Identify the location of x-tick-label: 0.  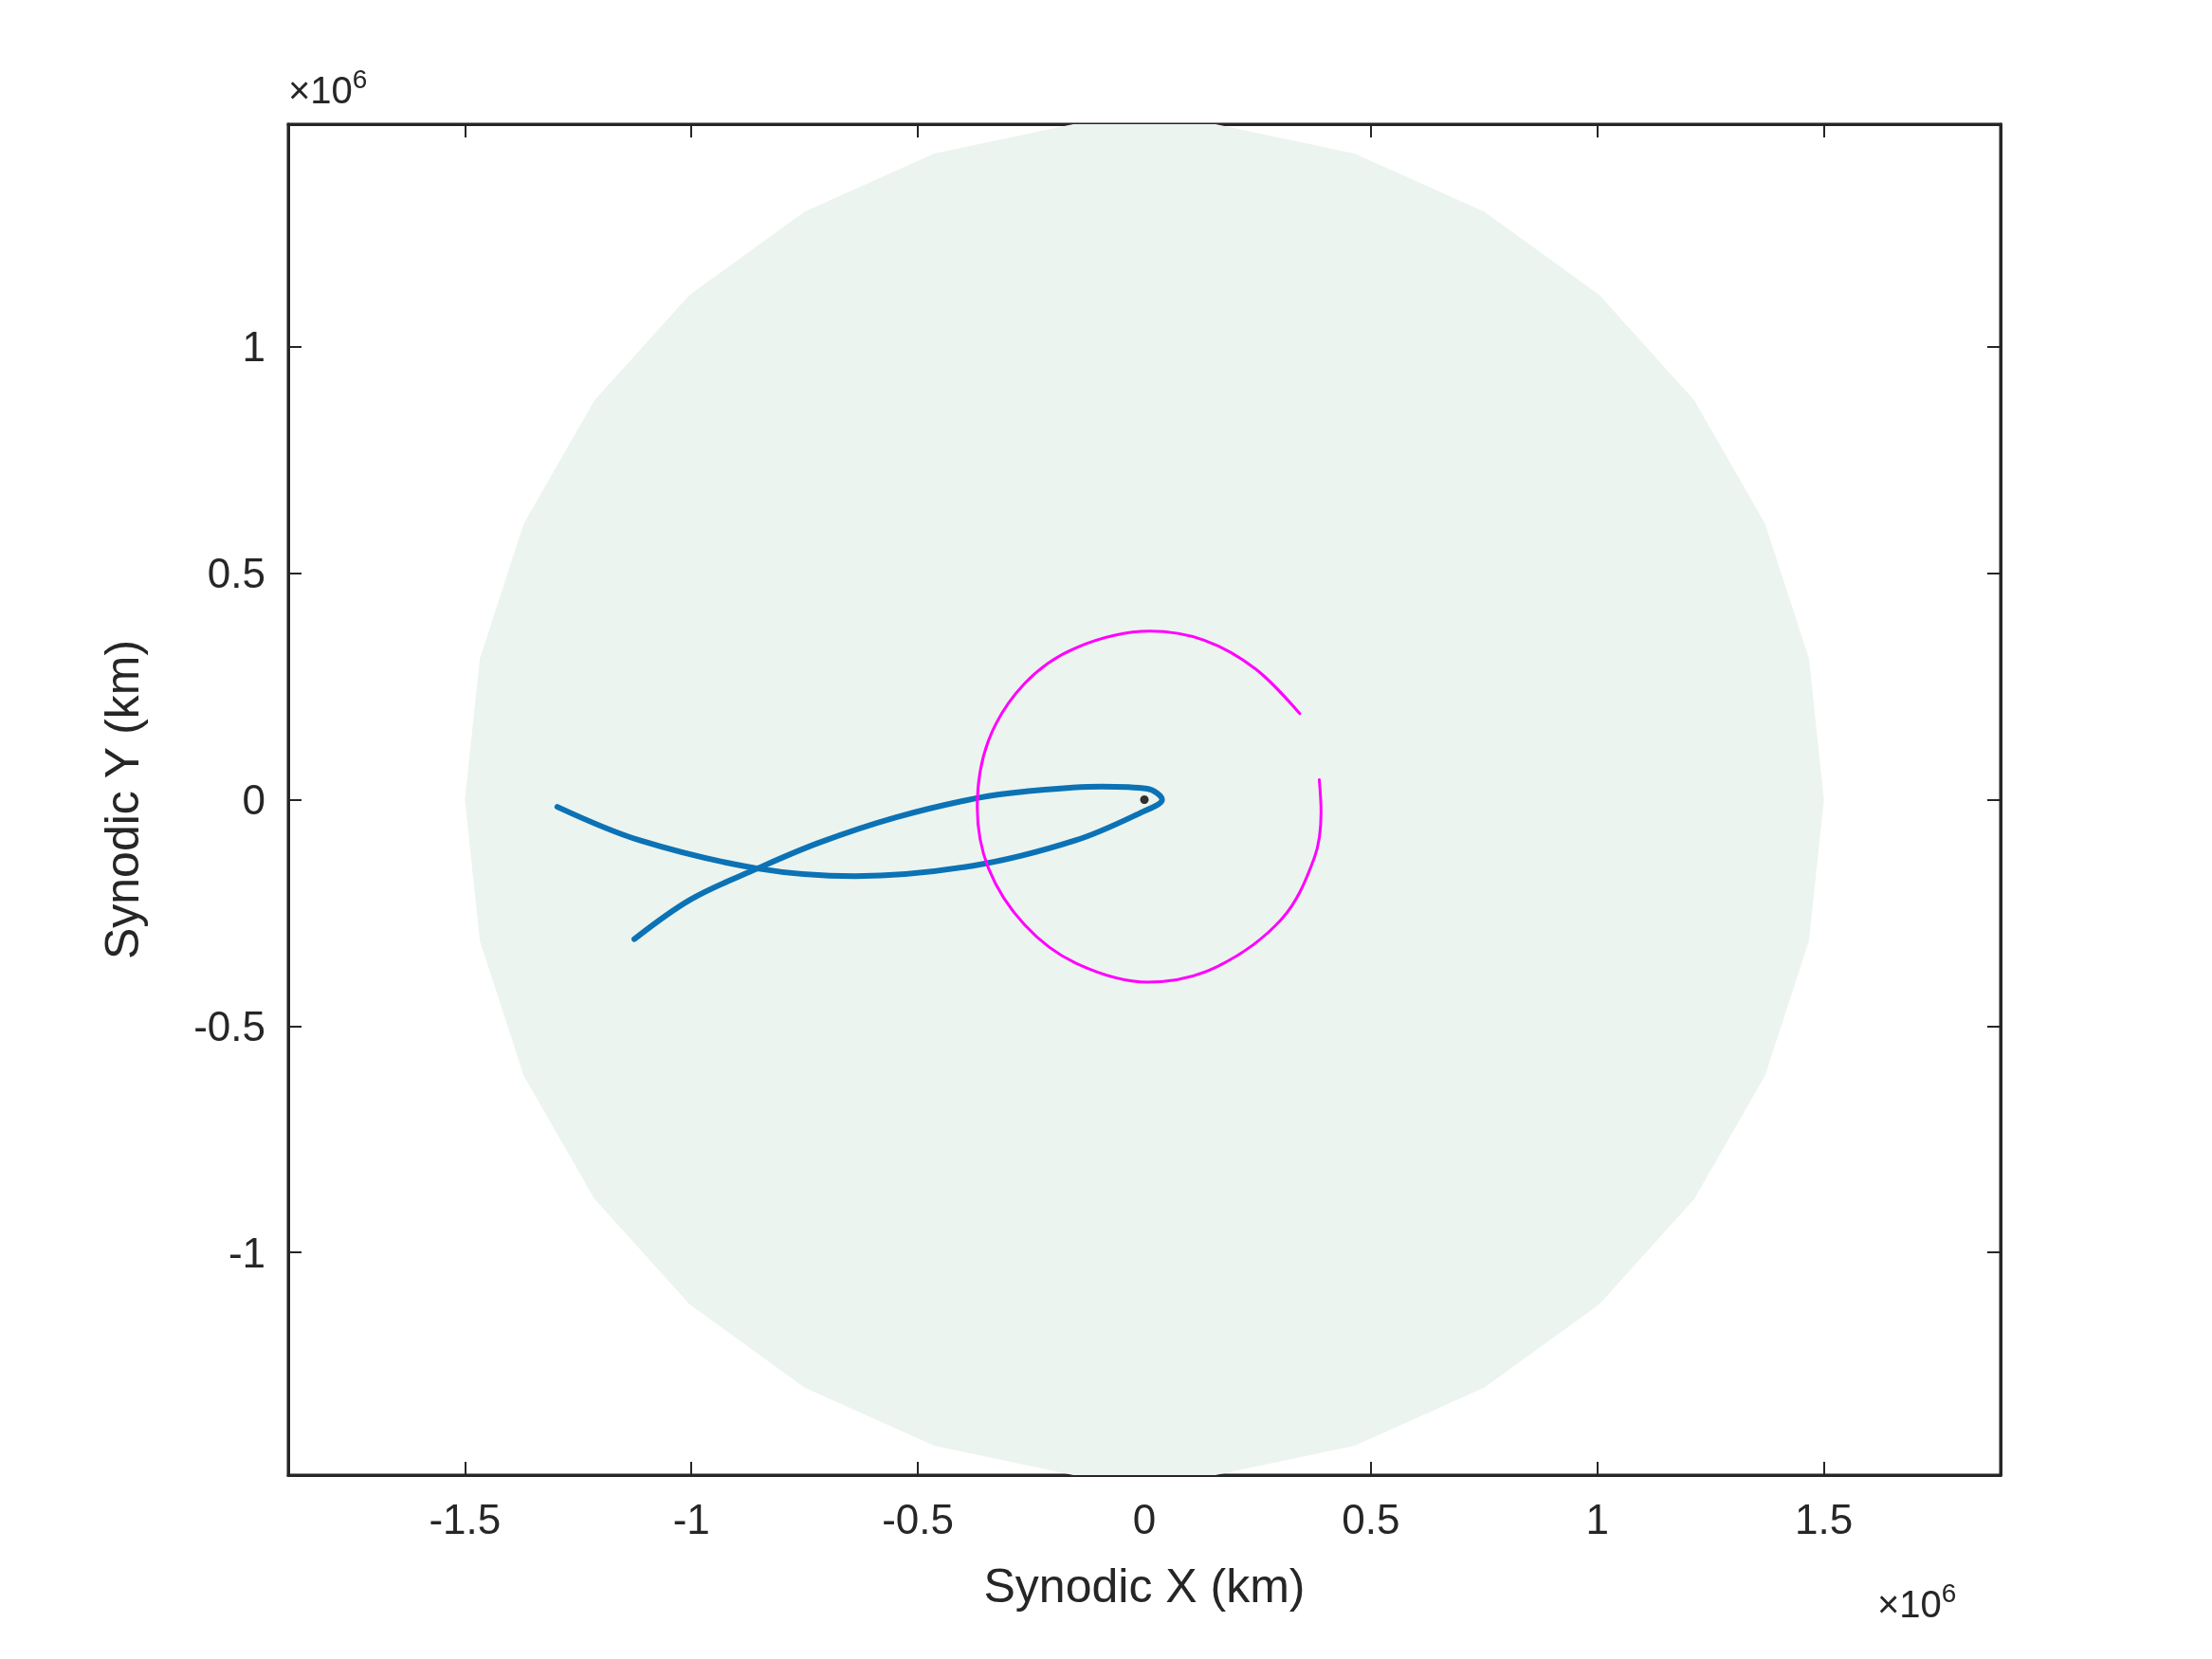
(1144, 1518).